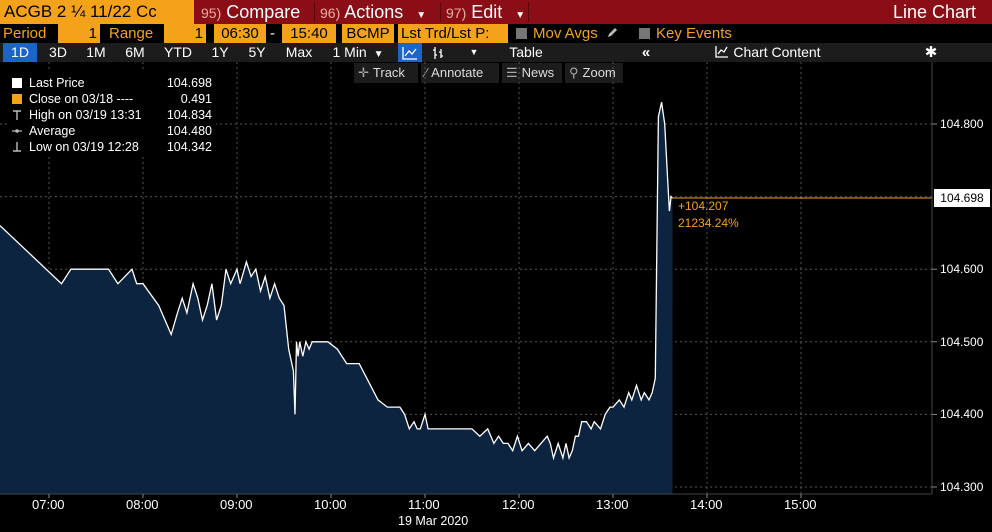 This screenshot has height=532, width=992. Describe the element at coordinates (189, 147) in the screenshot. I see `legend-value: 104.342` at that location.